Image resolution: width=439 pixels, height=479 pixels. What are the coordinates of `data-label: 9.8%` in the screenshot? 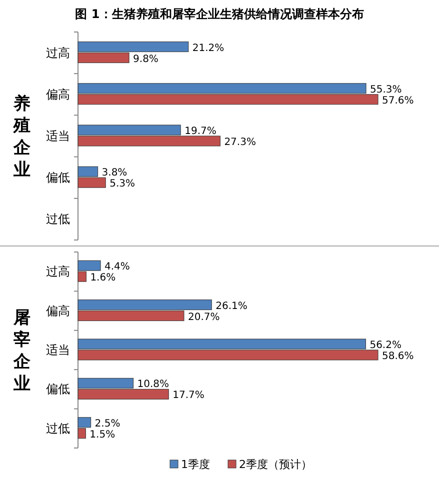 It's located at (145, 59).